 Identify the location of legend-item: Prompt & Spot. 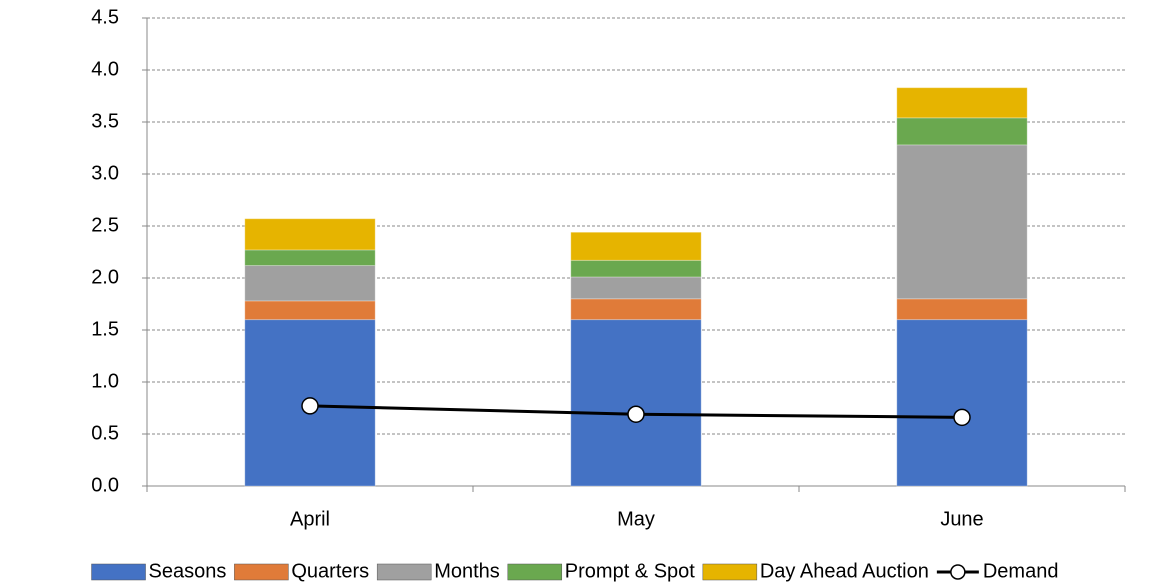
(601, 571).